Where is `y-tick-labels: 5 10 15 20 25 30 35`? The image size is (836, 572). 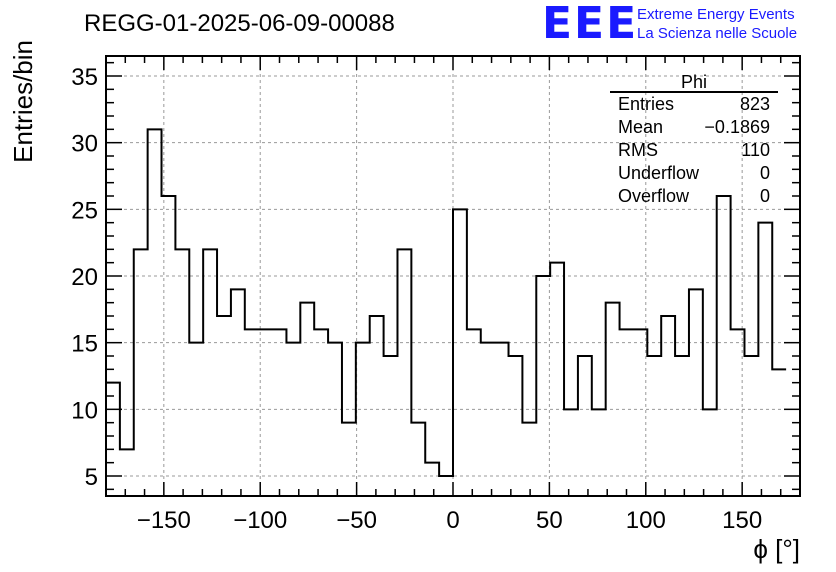
y-tick-labels: 5 10 15 20 25 30 35 is located at coordinates (84, 277).